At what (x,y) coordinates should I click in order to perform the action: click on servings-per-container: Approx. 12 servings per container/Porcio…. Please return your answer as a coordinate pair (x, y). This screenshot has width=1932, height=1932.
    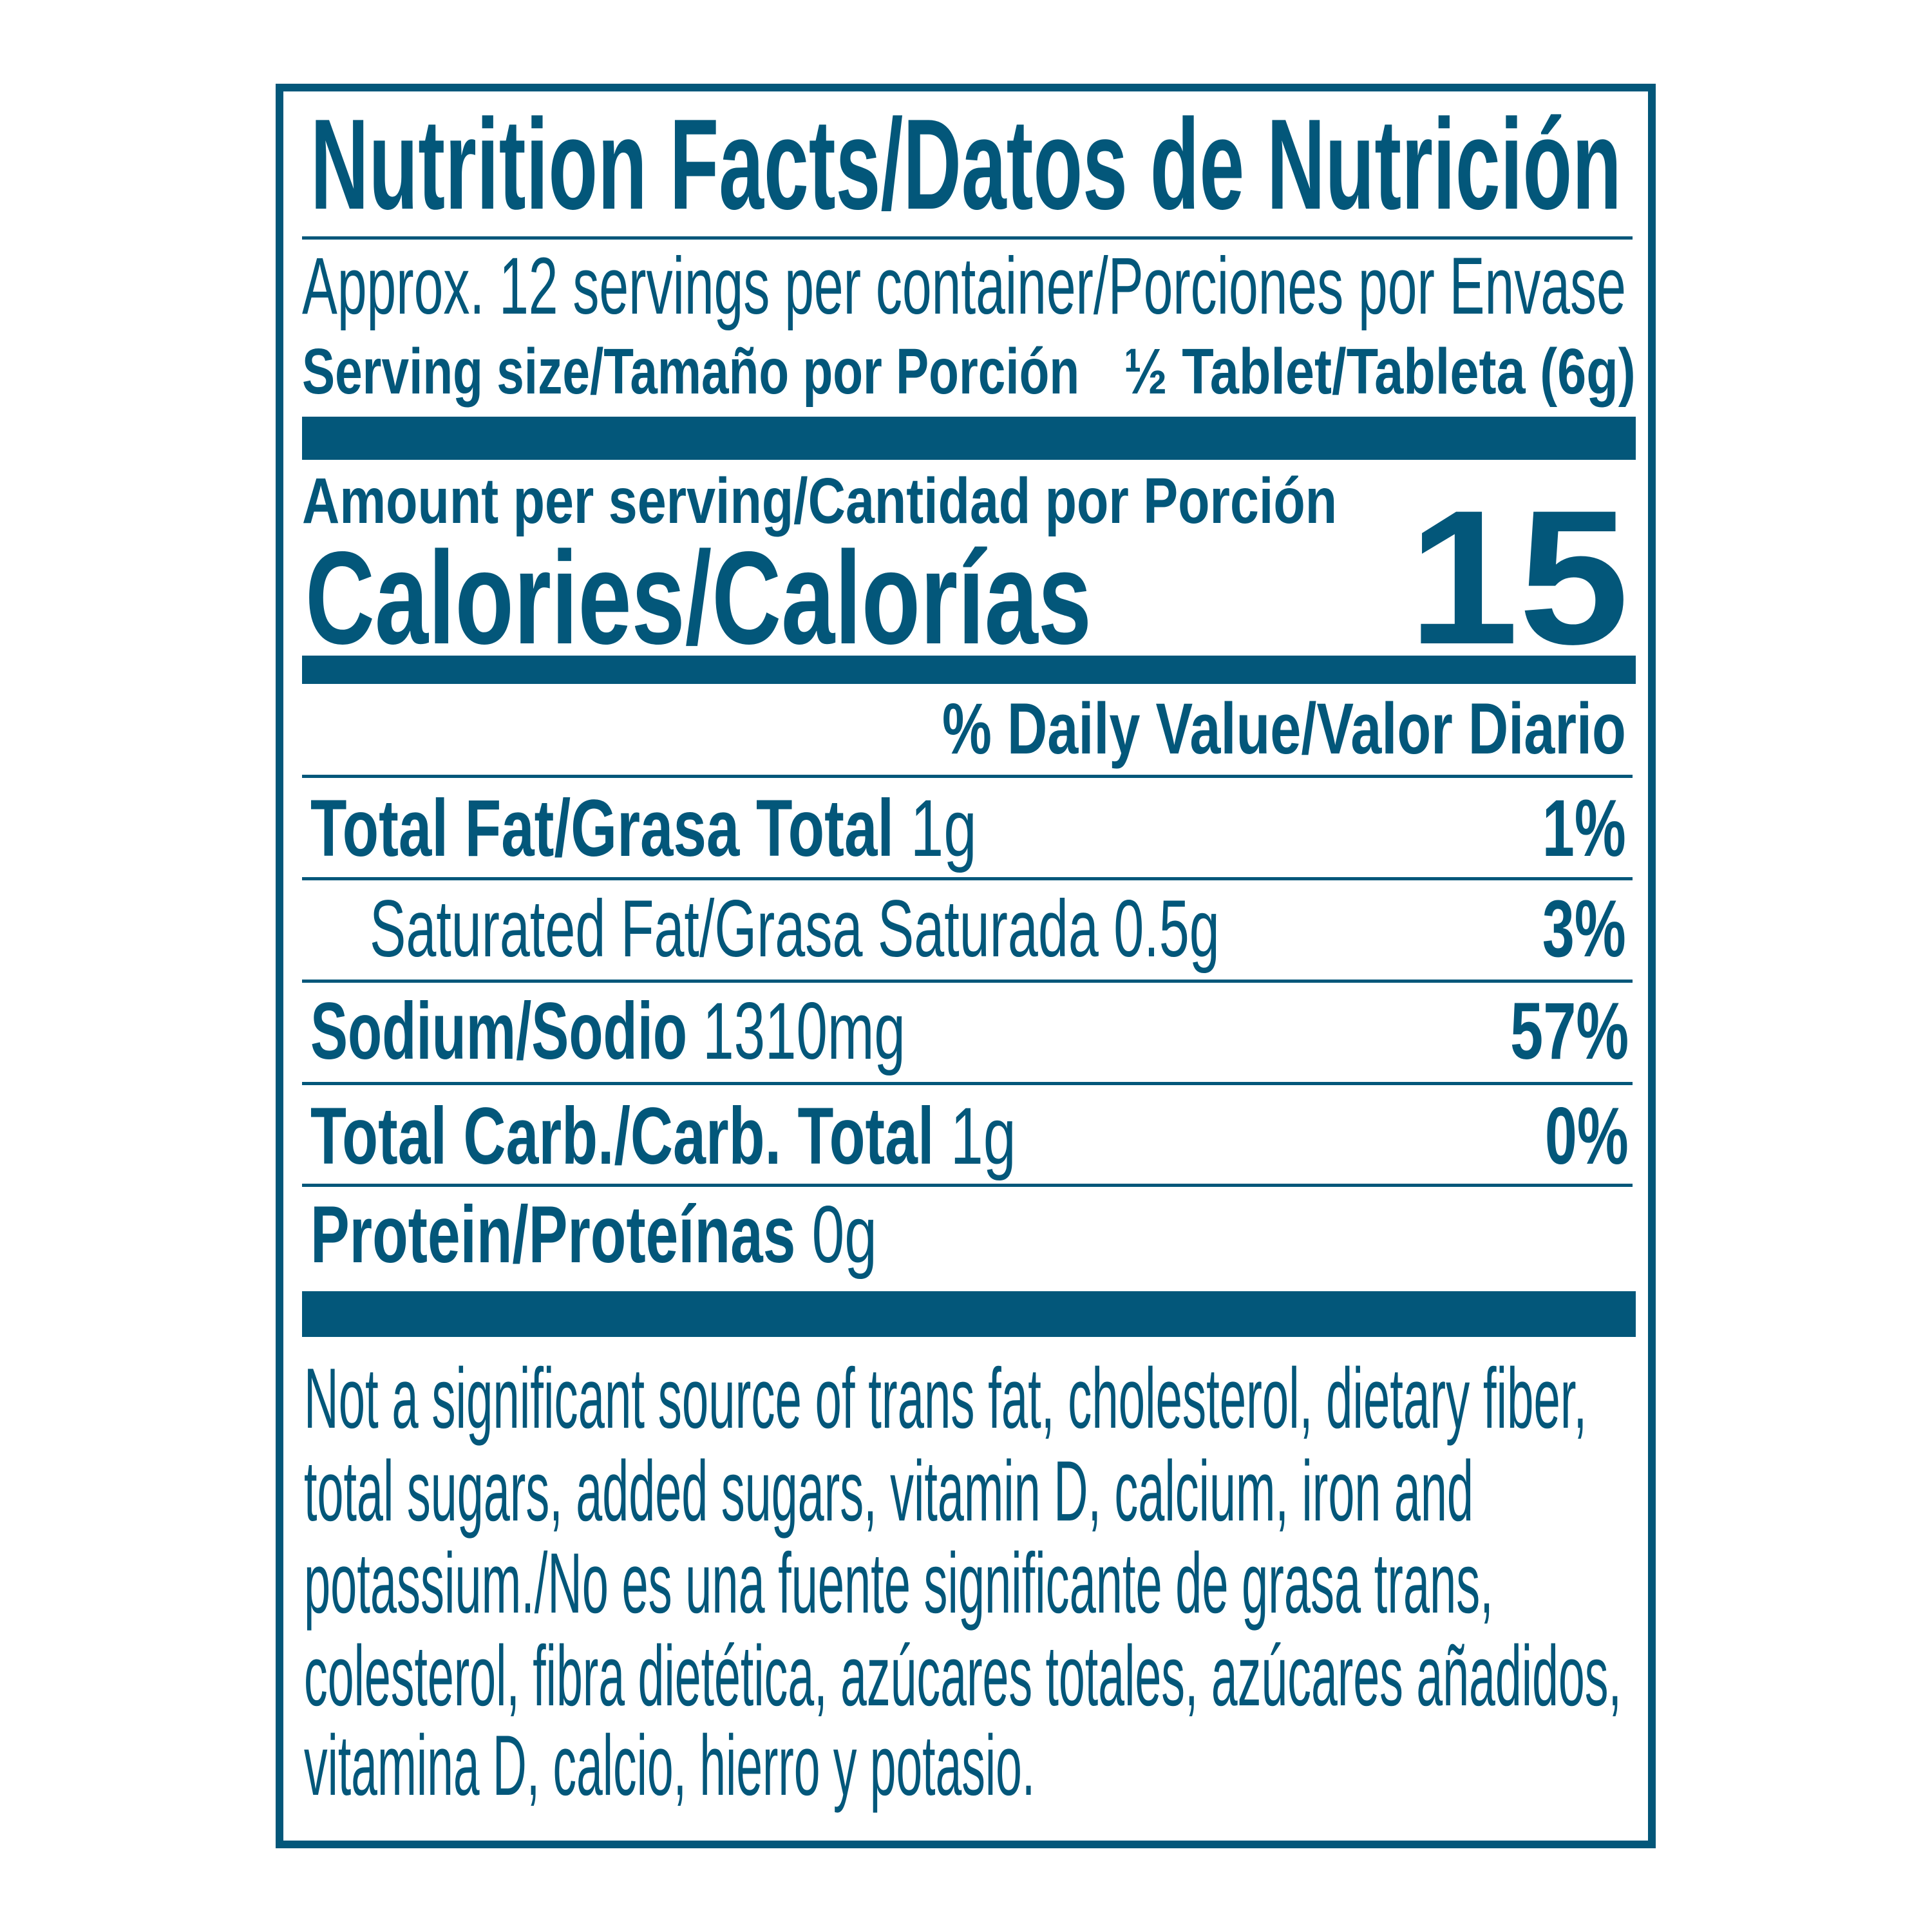
    Looking at the image, I should click on (964, 286).